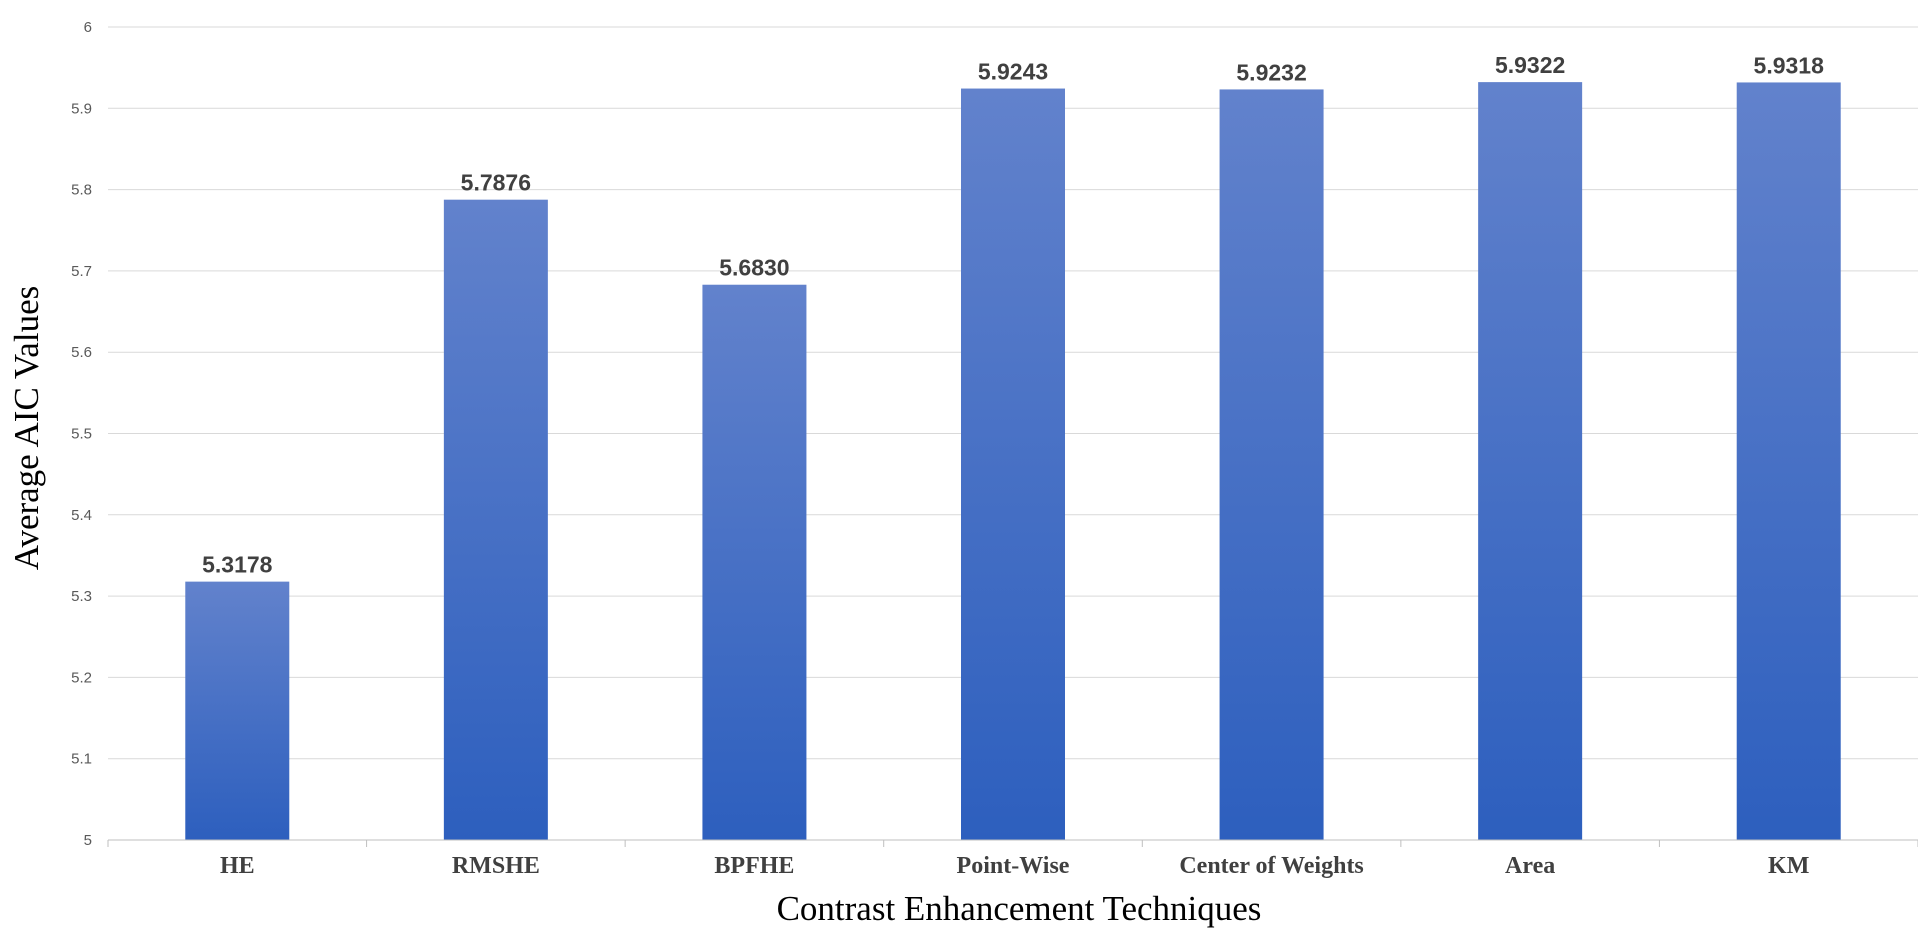 The height and width of the screenshot is (931, 1918). Describe the element at coordinates (1012, 843) in the screenshot. I see `x-axis` at that location.